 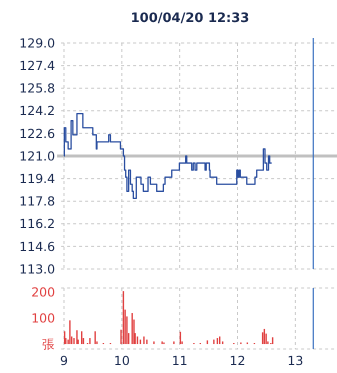 I want to click on y-tick-label: 121.0, so click(x=37, y=156).